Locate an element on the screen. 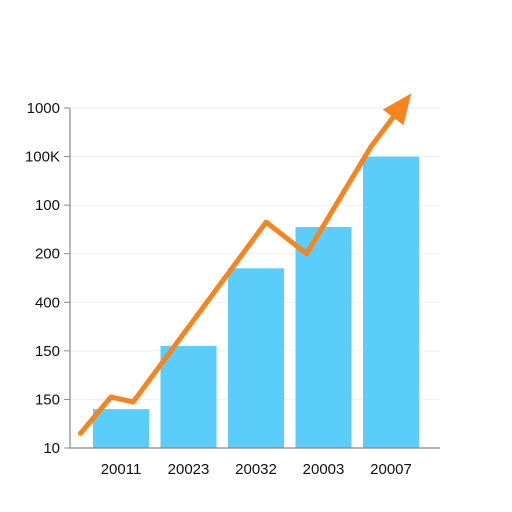 The height and width of the screenshot is (512, 512). x-tick-labels: 20011 20023 20032 20003 20007 is located at coordinates (256, 469).